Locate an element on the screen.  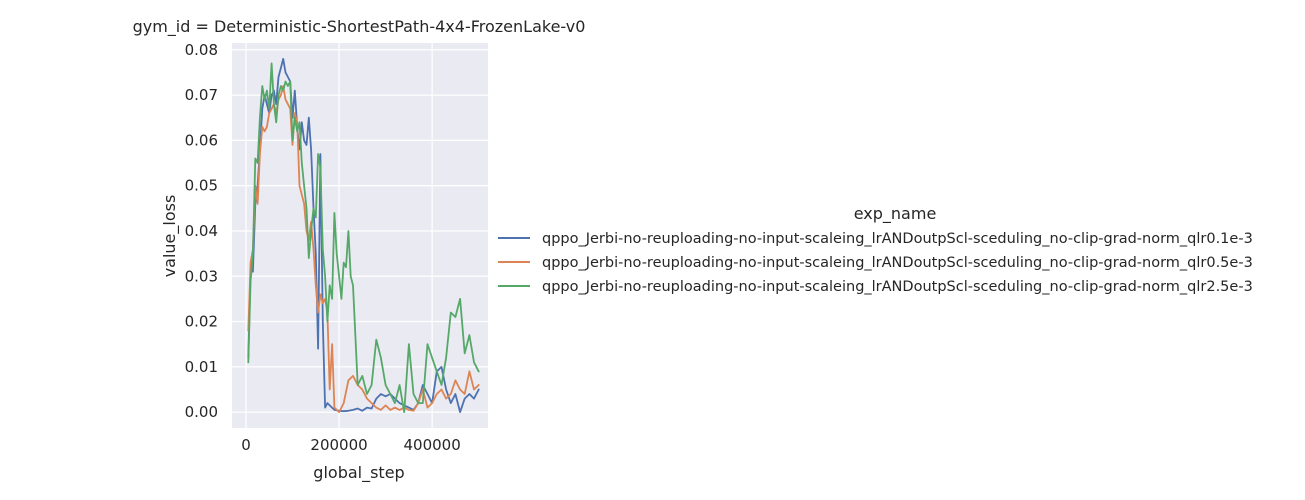
y-tick-label: 0.04 is located at coordinates (201, 231).